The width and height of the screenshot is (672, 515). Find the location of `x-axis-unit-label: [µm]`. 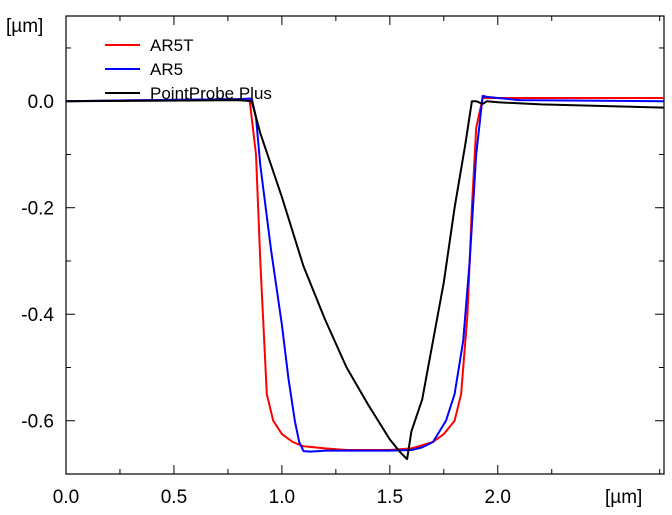

x-axis-unit-label: [µm] is located at coordinates (623, 497).